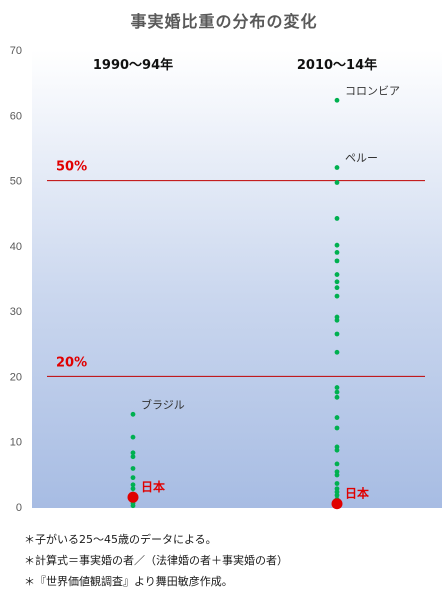 This screenshot has height=598, width=448. What do you see at coordinates (71, 362) in the screenshot?
I see `reference-line-label: 20%` at bounding box center [71, 362].